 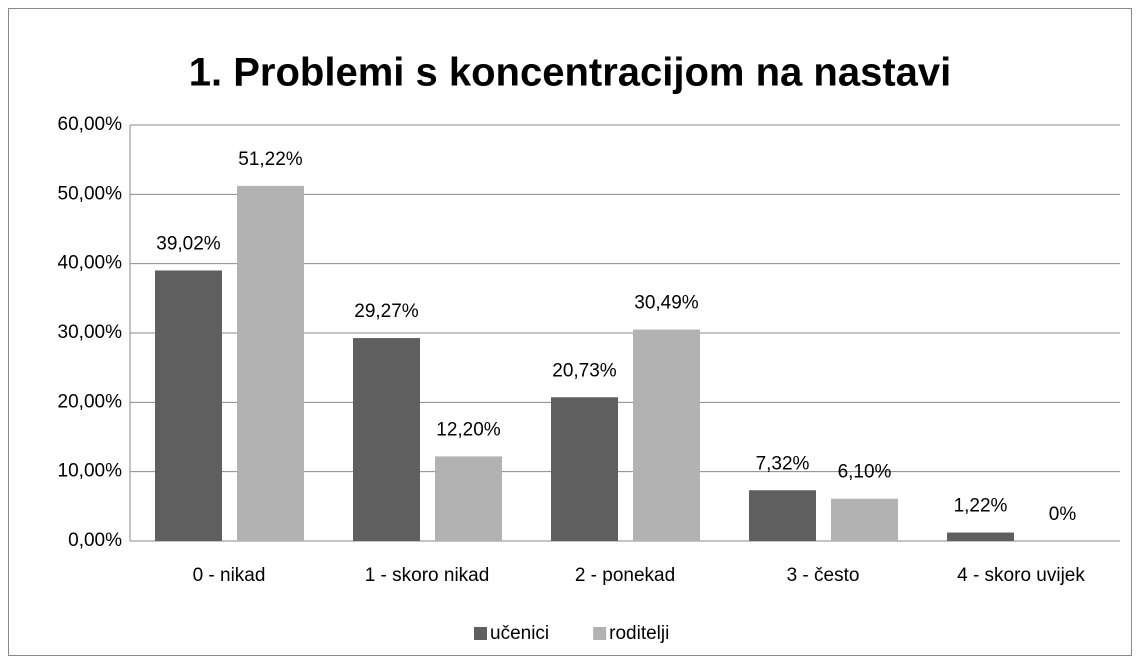 I want to click on y-tick-label: 40,00%, so click(x=90, y=263).